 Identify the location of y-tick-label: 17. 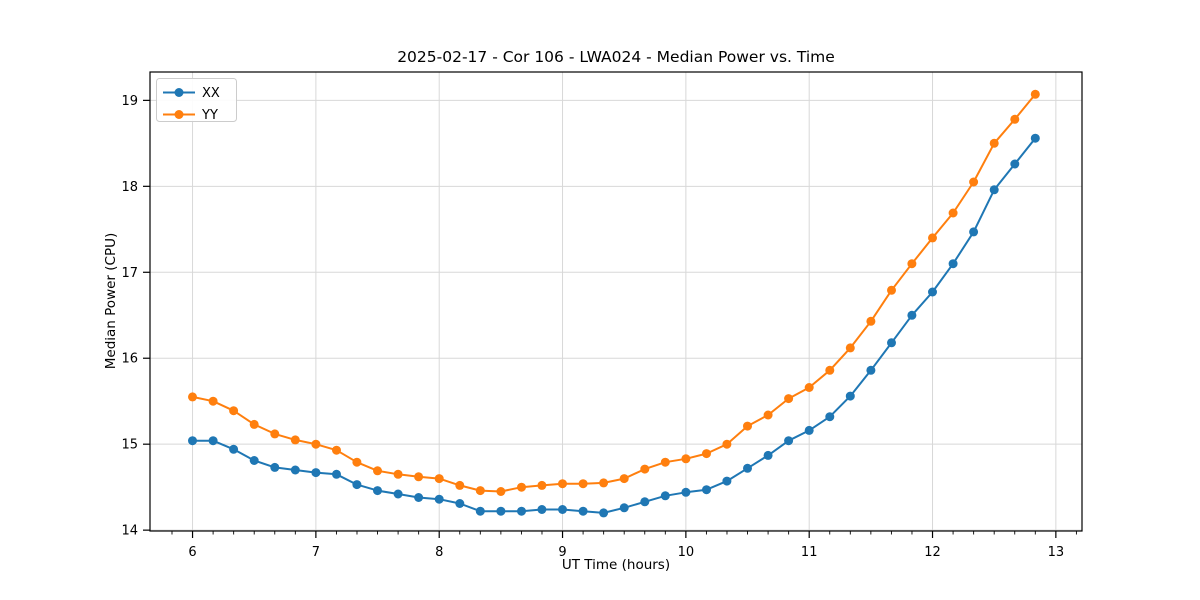
(129, 273).